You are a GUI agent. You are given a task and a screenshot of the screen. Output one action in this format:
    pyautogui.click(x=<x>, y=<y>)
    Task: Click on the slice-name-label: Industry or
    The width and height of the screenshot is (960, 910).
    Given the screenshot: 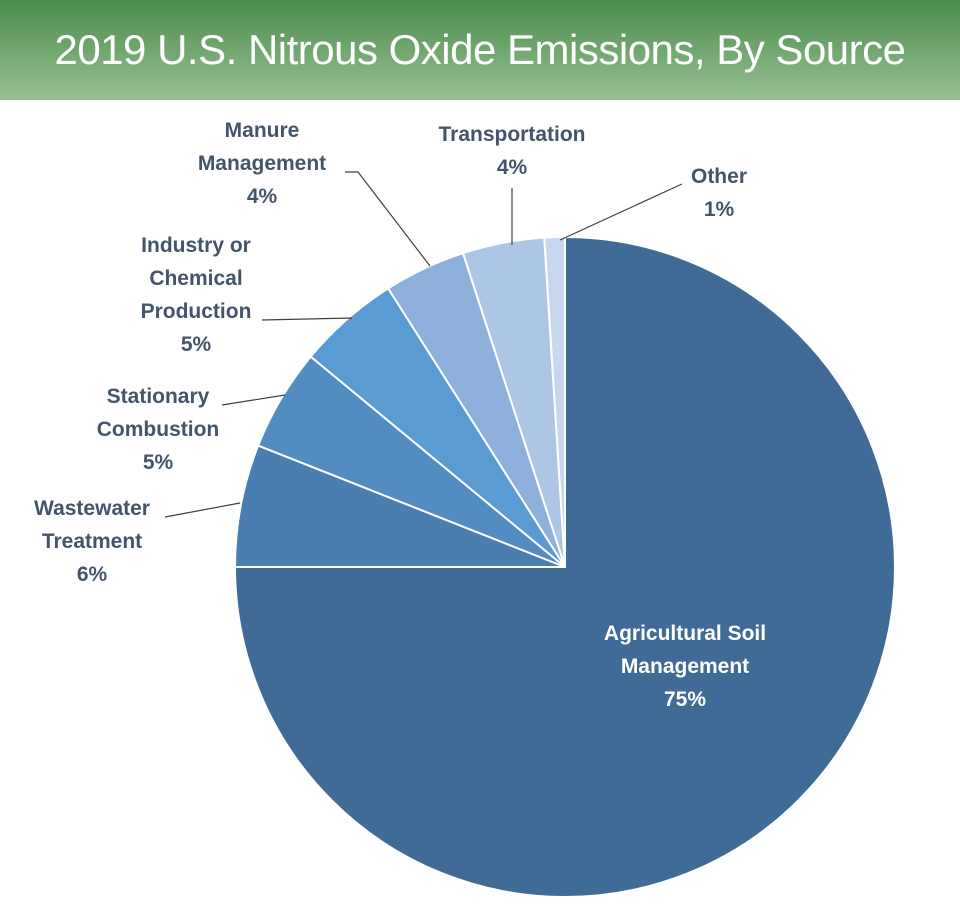 What is the action you would take?
    pyautogui.click(x=196, y=245)
    